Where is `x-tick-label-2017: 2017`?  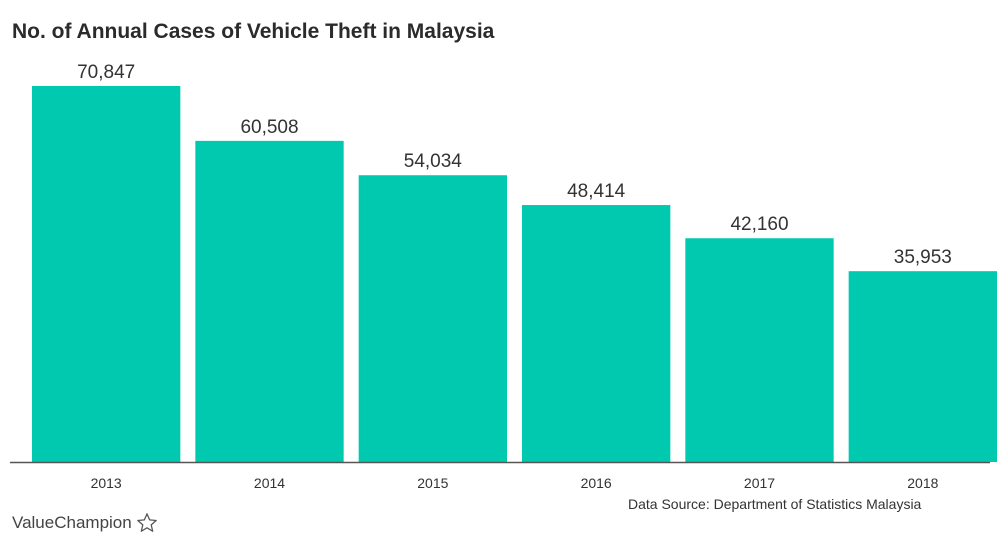
x-tick-label-2017: 2017 is located at coordinates (759, 483).